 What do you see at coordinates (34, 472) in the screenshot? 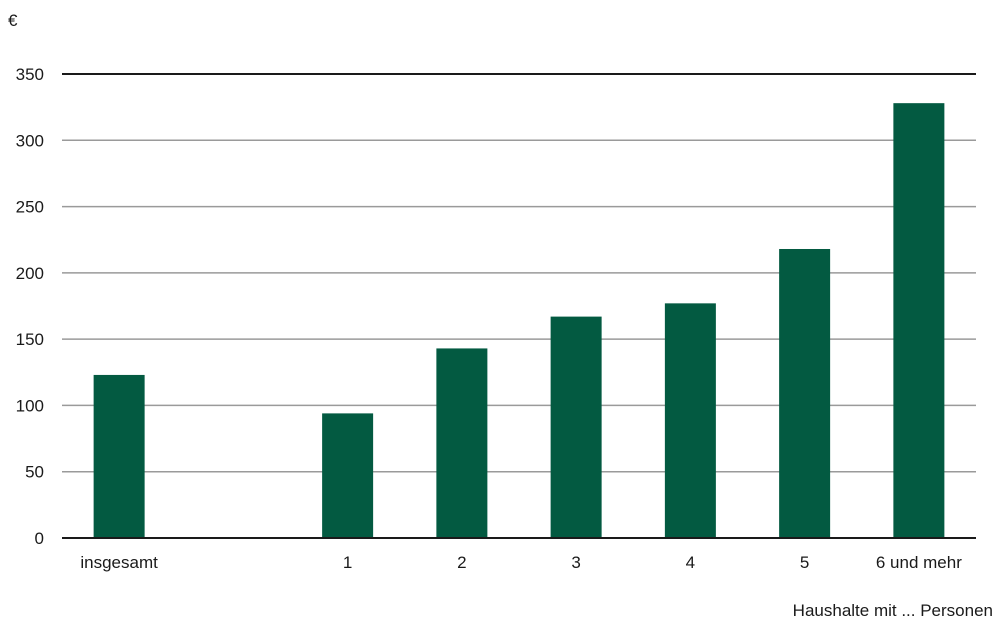
I see `y-tick-label: 50` at bounding box center [34, 472].